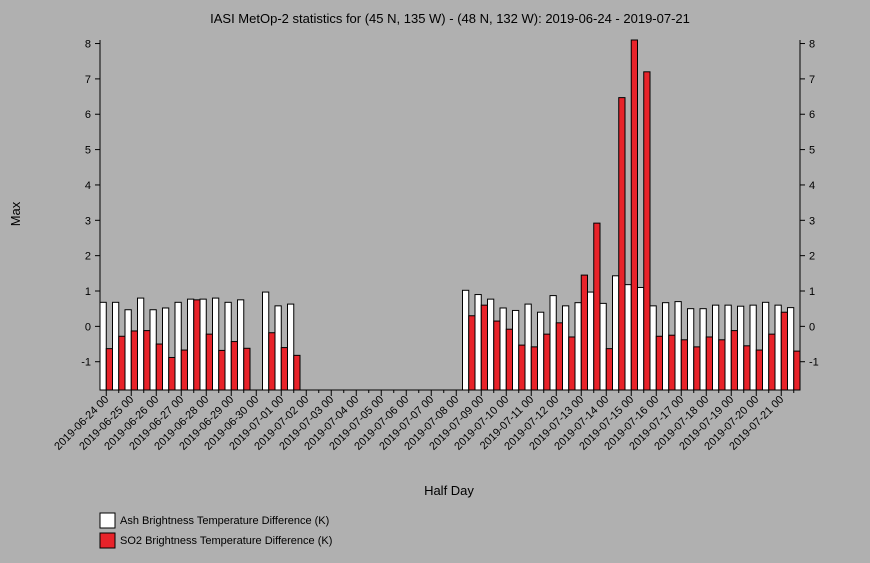 The height and width of the screenshot is (563, 870). I want to click on y-tick-label: 7, so click(88, 80).